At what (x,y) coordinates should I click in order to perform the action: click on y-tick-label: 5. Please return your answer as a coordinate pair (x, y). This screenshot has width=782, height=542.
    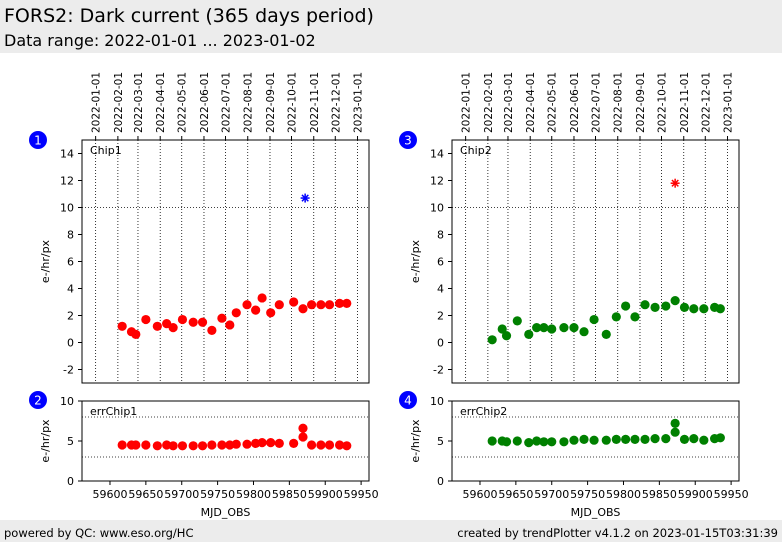
    Looking at the image, I should click on (70, 441).